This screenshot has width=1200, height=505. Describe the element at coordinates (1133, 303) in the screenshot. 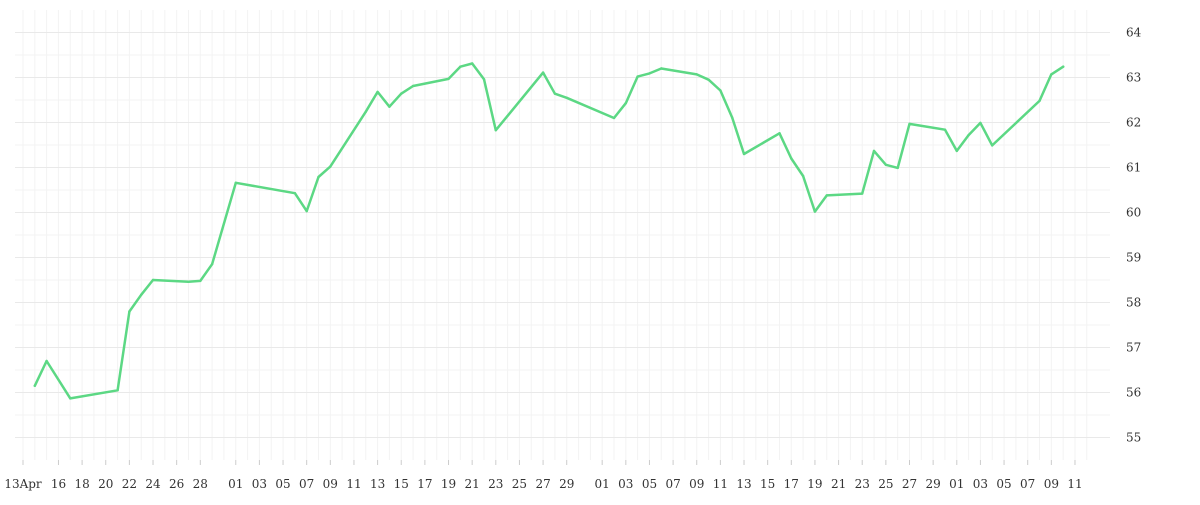

I see `y-tick-label: 58` at that location.